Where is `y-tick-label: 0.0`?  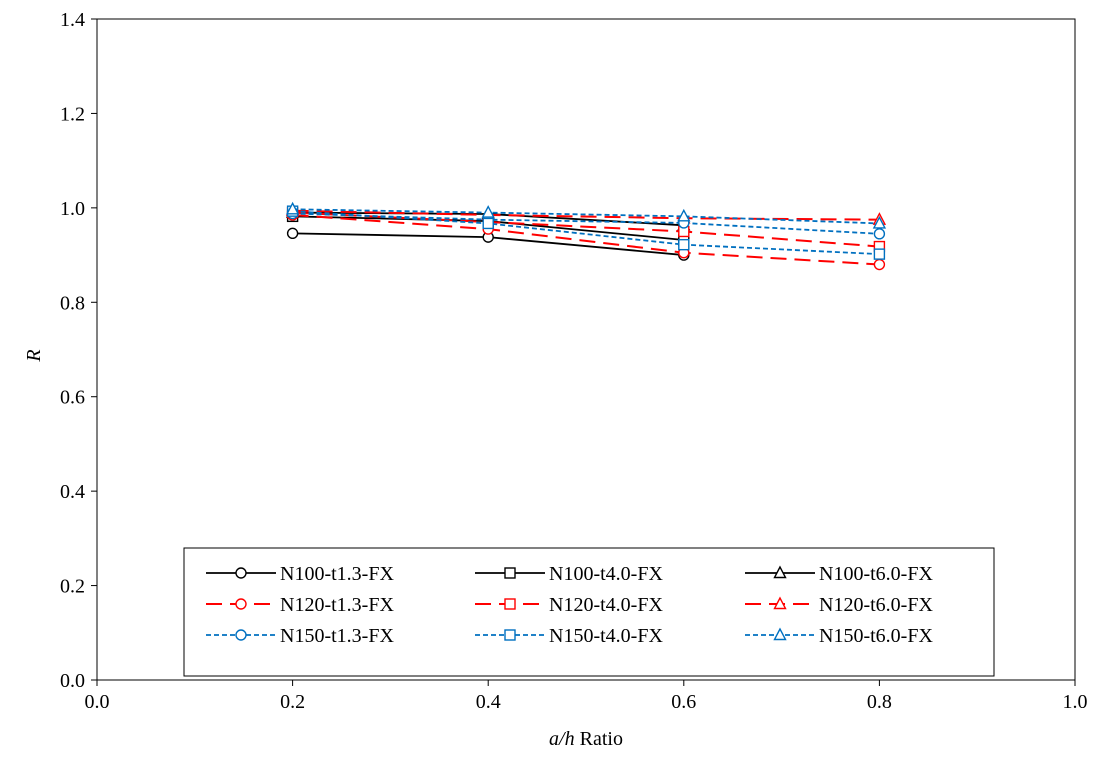 y-tick-label: 0.0 is located at coordinates (72, 681).